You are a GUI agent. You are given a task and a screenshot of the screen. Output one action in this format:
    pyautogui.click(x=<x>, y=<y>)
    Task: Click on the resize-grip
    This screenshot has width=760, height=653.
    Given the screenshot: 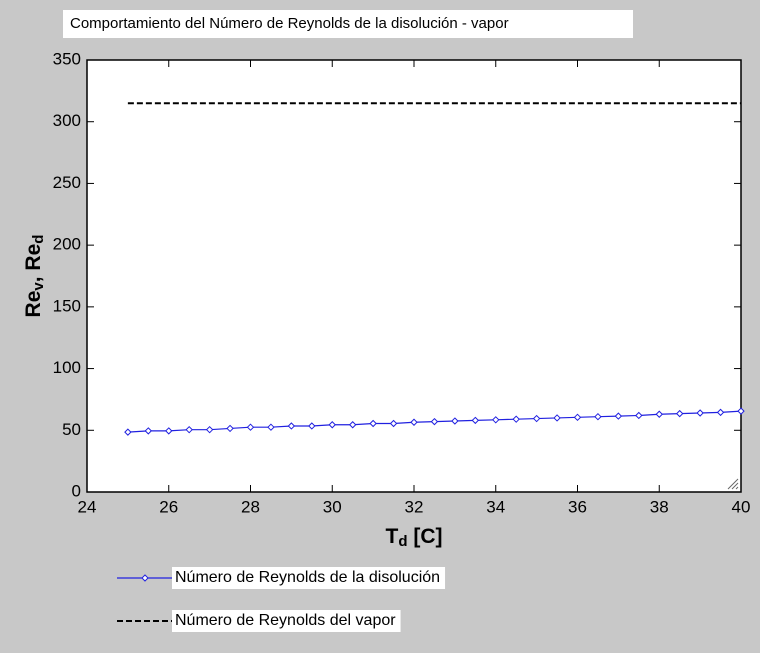 What is the action you would take?
    pyautogui.click(x=733, y=484)
    